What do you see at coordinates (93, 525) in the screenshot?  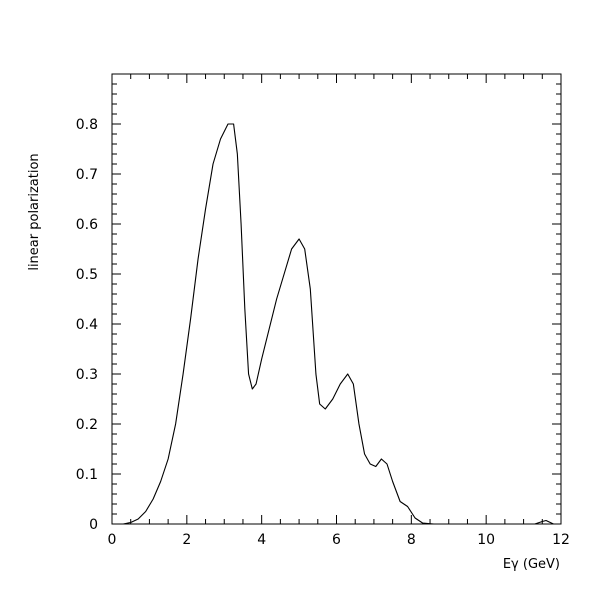 I see `y-tick-label: 0` at bounding box center [93, 525].